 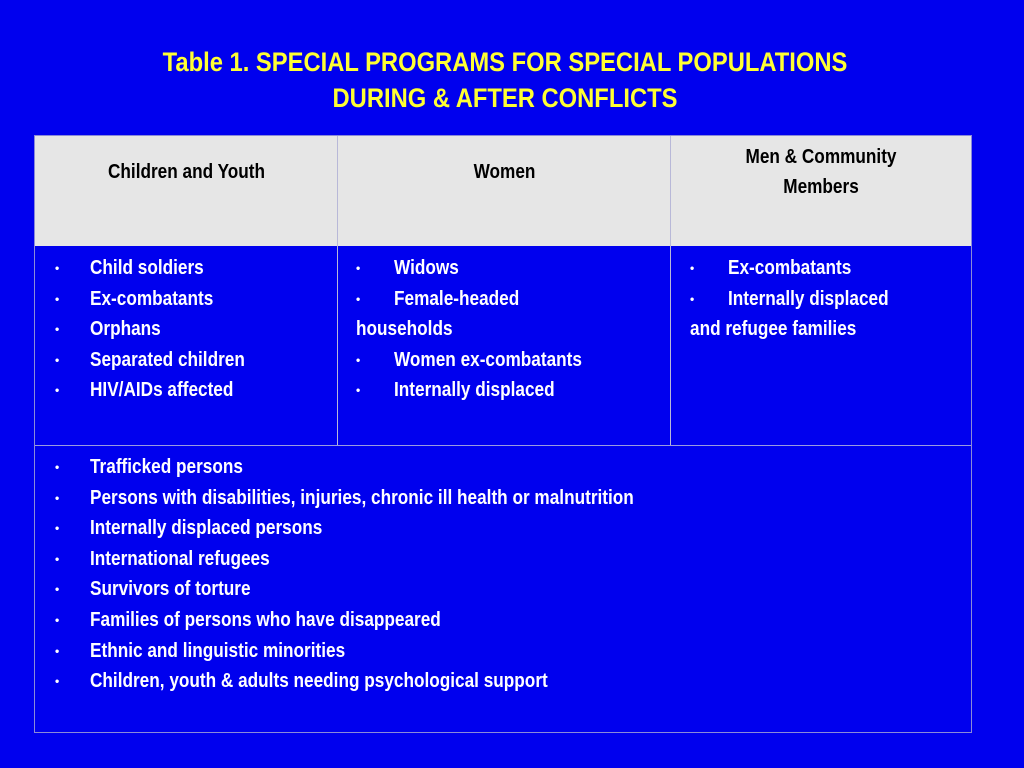 I want to click on list-item-text: Orphans, so click(x=125, y=329).